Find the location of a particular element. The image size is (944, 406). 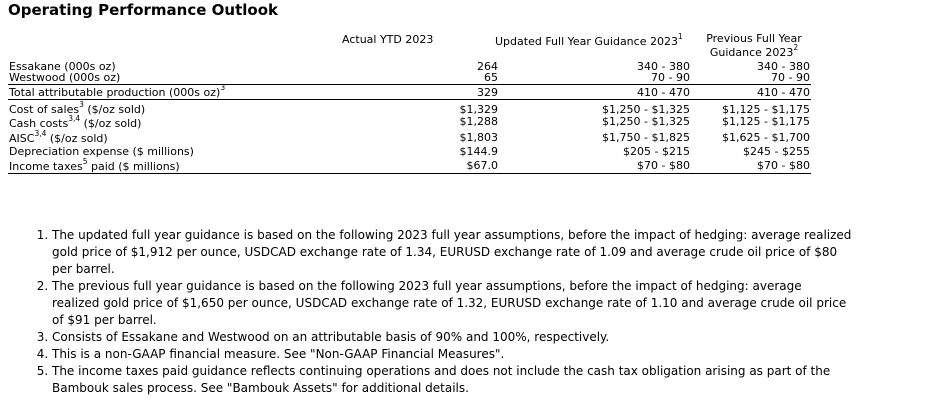

column-header-previous-label: Previous Full Year Guidance 2023 is located at coordinates (754, 45).